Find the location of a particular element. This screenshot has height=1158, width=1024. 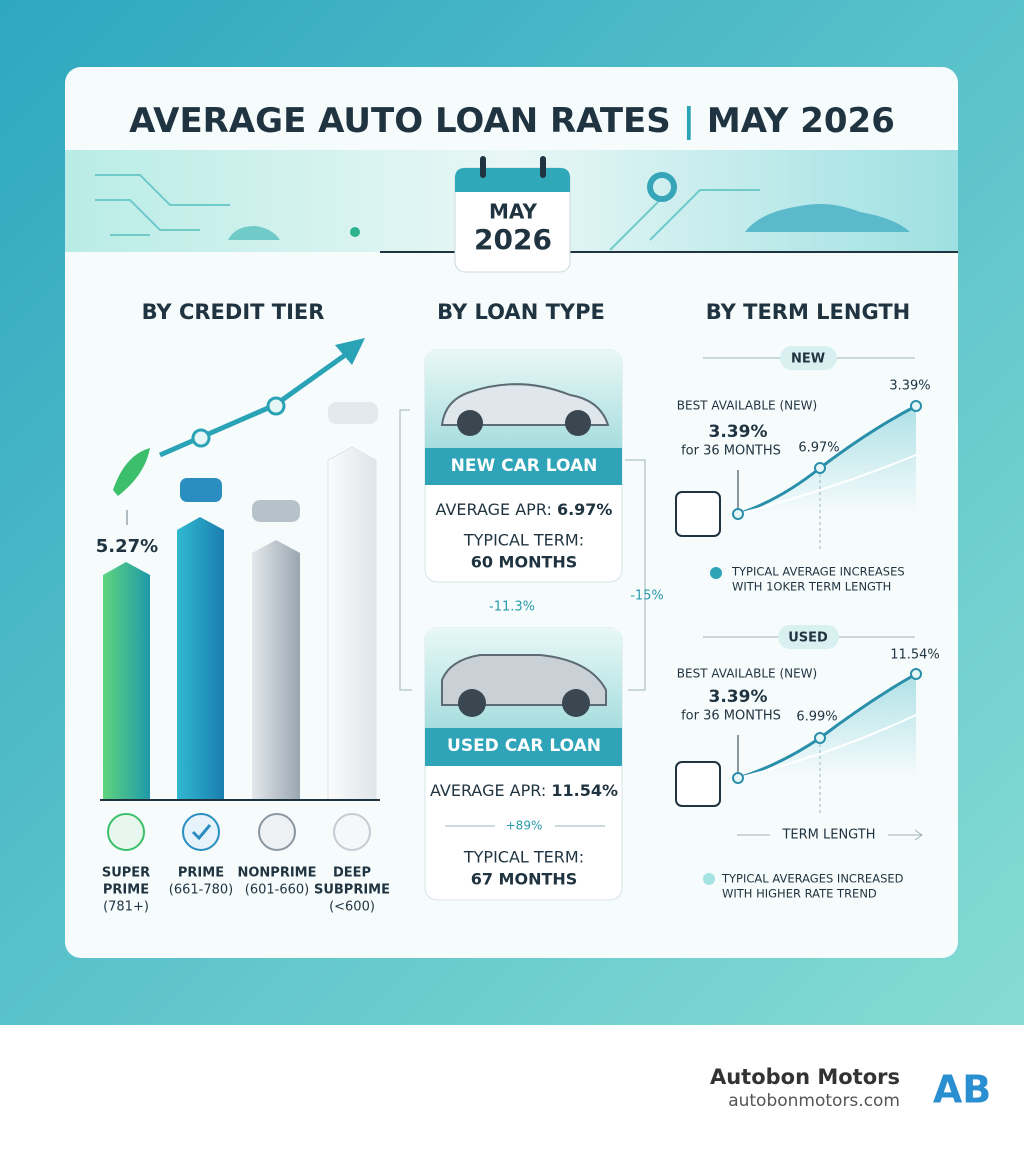

title: AVERAGE AUTO LOAN RATES | MAY 2026 is located at coordinates (512, 121).